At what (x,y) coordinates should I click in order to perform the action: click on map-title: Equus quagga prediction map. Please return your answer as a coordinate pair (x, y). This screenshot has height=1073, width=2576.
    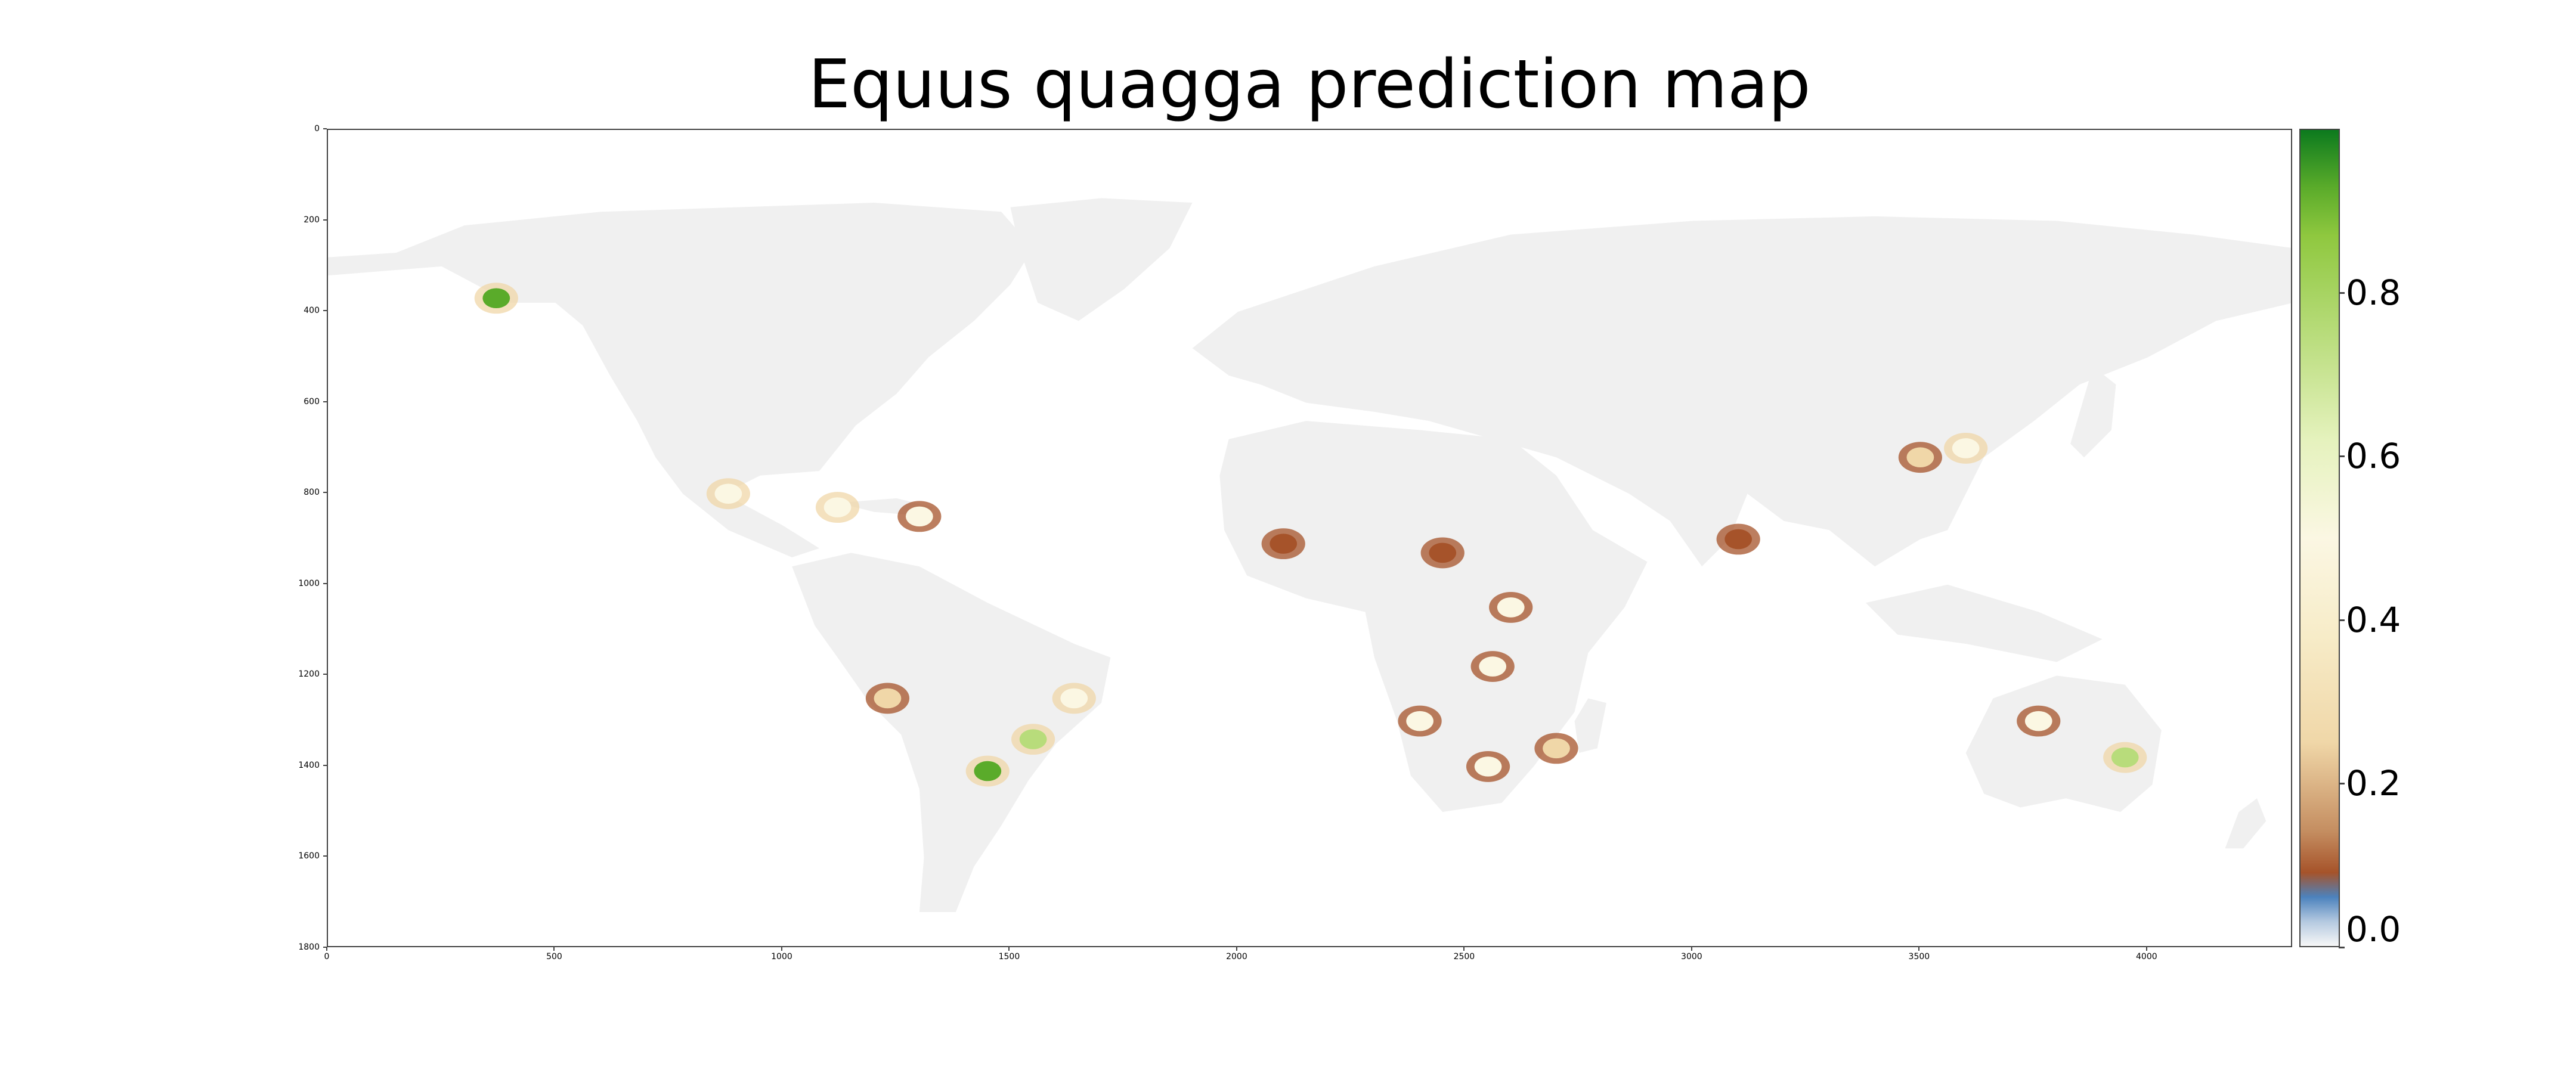
    Looking at the image, I should click on (1309, 84).